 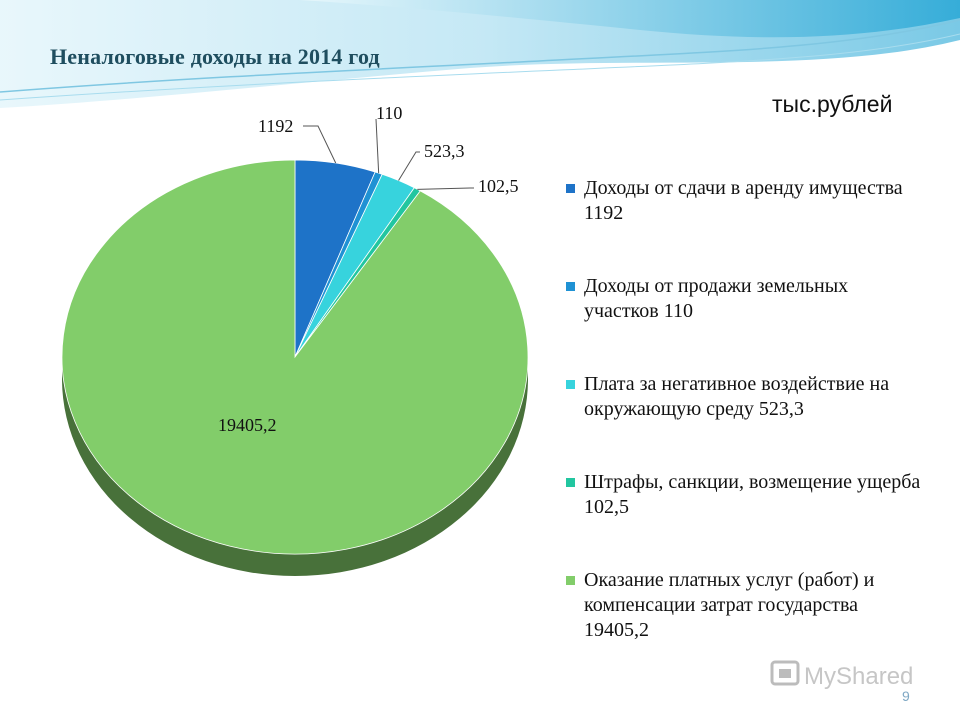 I want to click on data-label-4: 19405,2, so click(x=247, y=425).